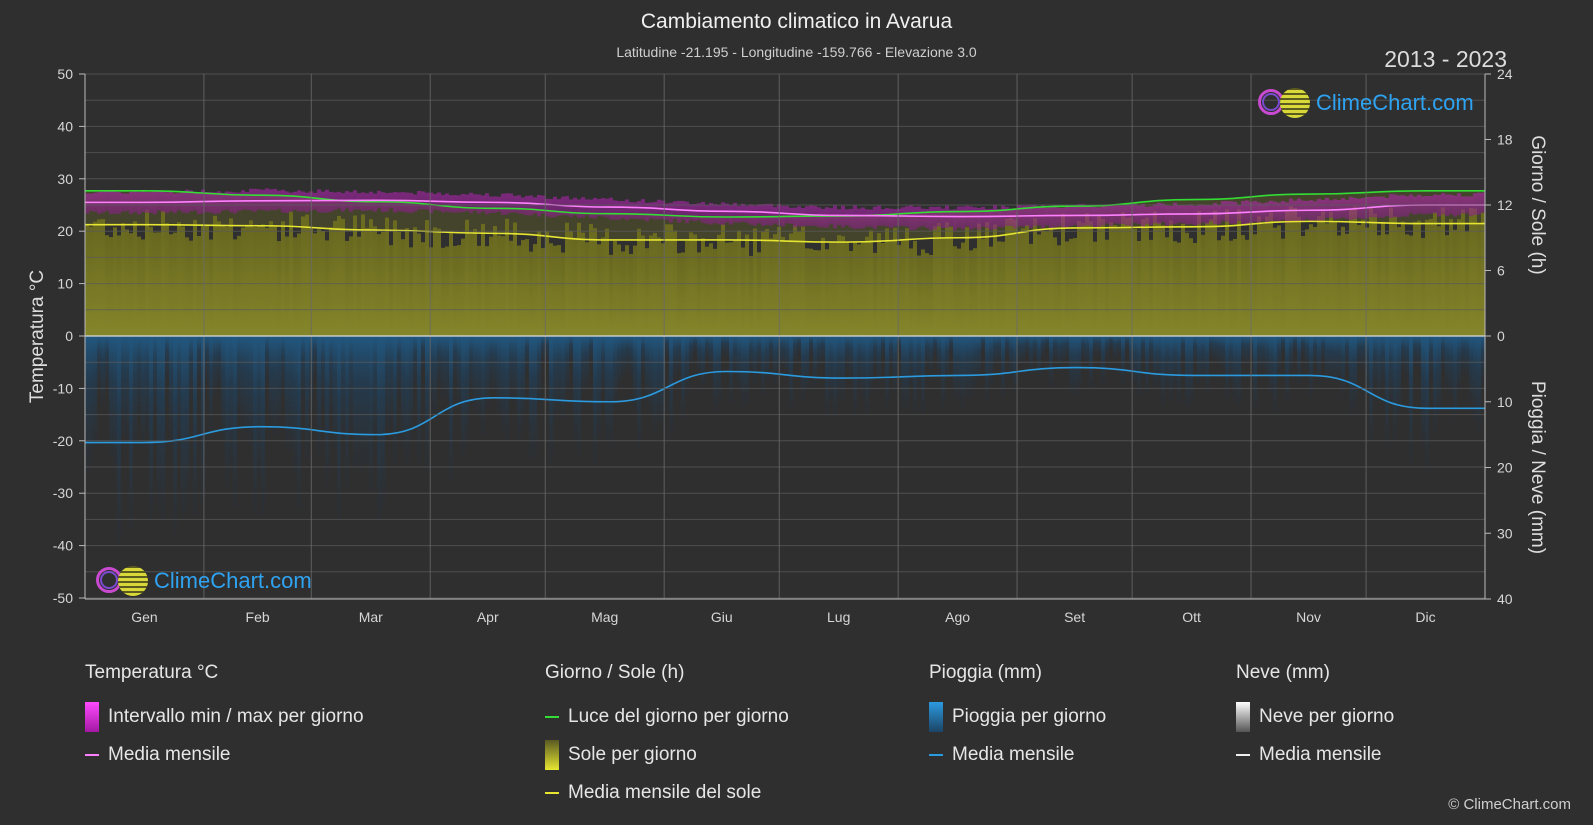 Image resolution: width=1593 pixels, height=825 pixels. I want to click on legend-item-temp-range: Intervallo min / max per giorno, so click(224, 717).